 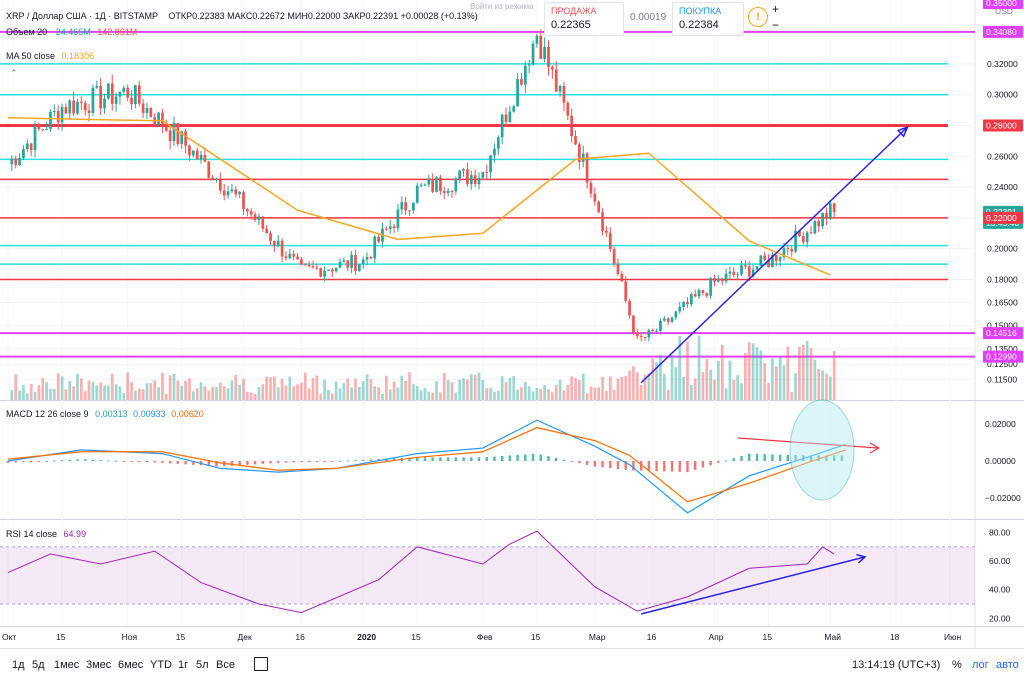 I want to click on buy-box: ПОКУПКА 0.22384, so click(x=708, y=19).